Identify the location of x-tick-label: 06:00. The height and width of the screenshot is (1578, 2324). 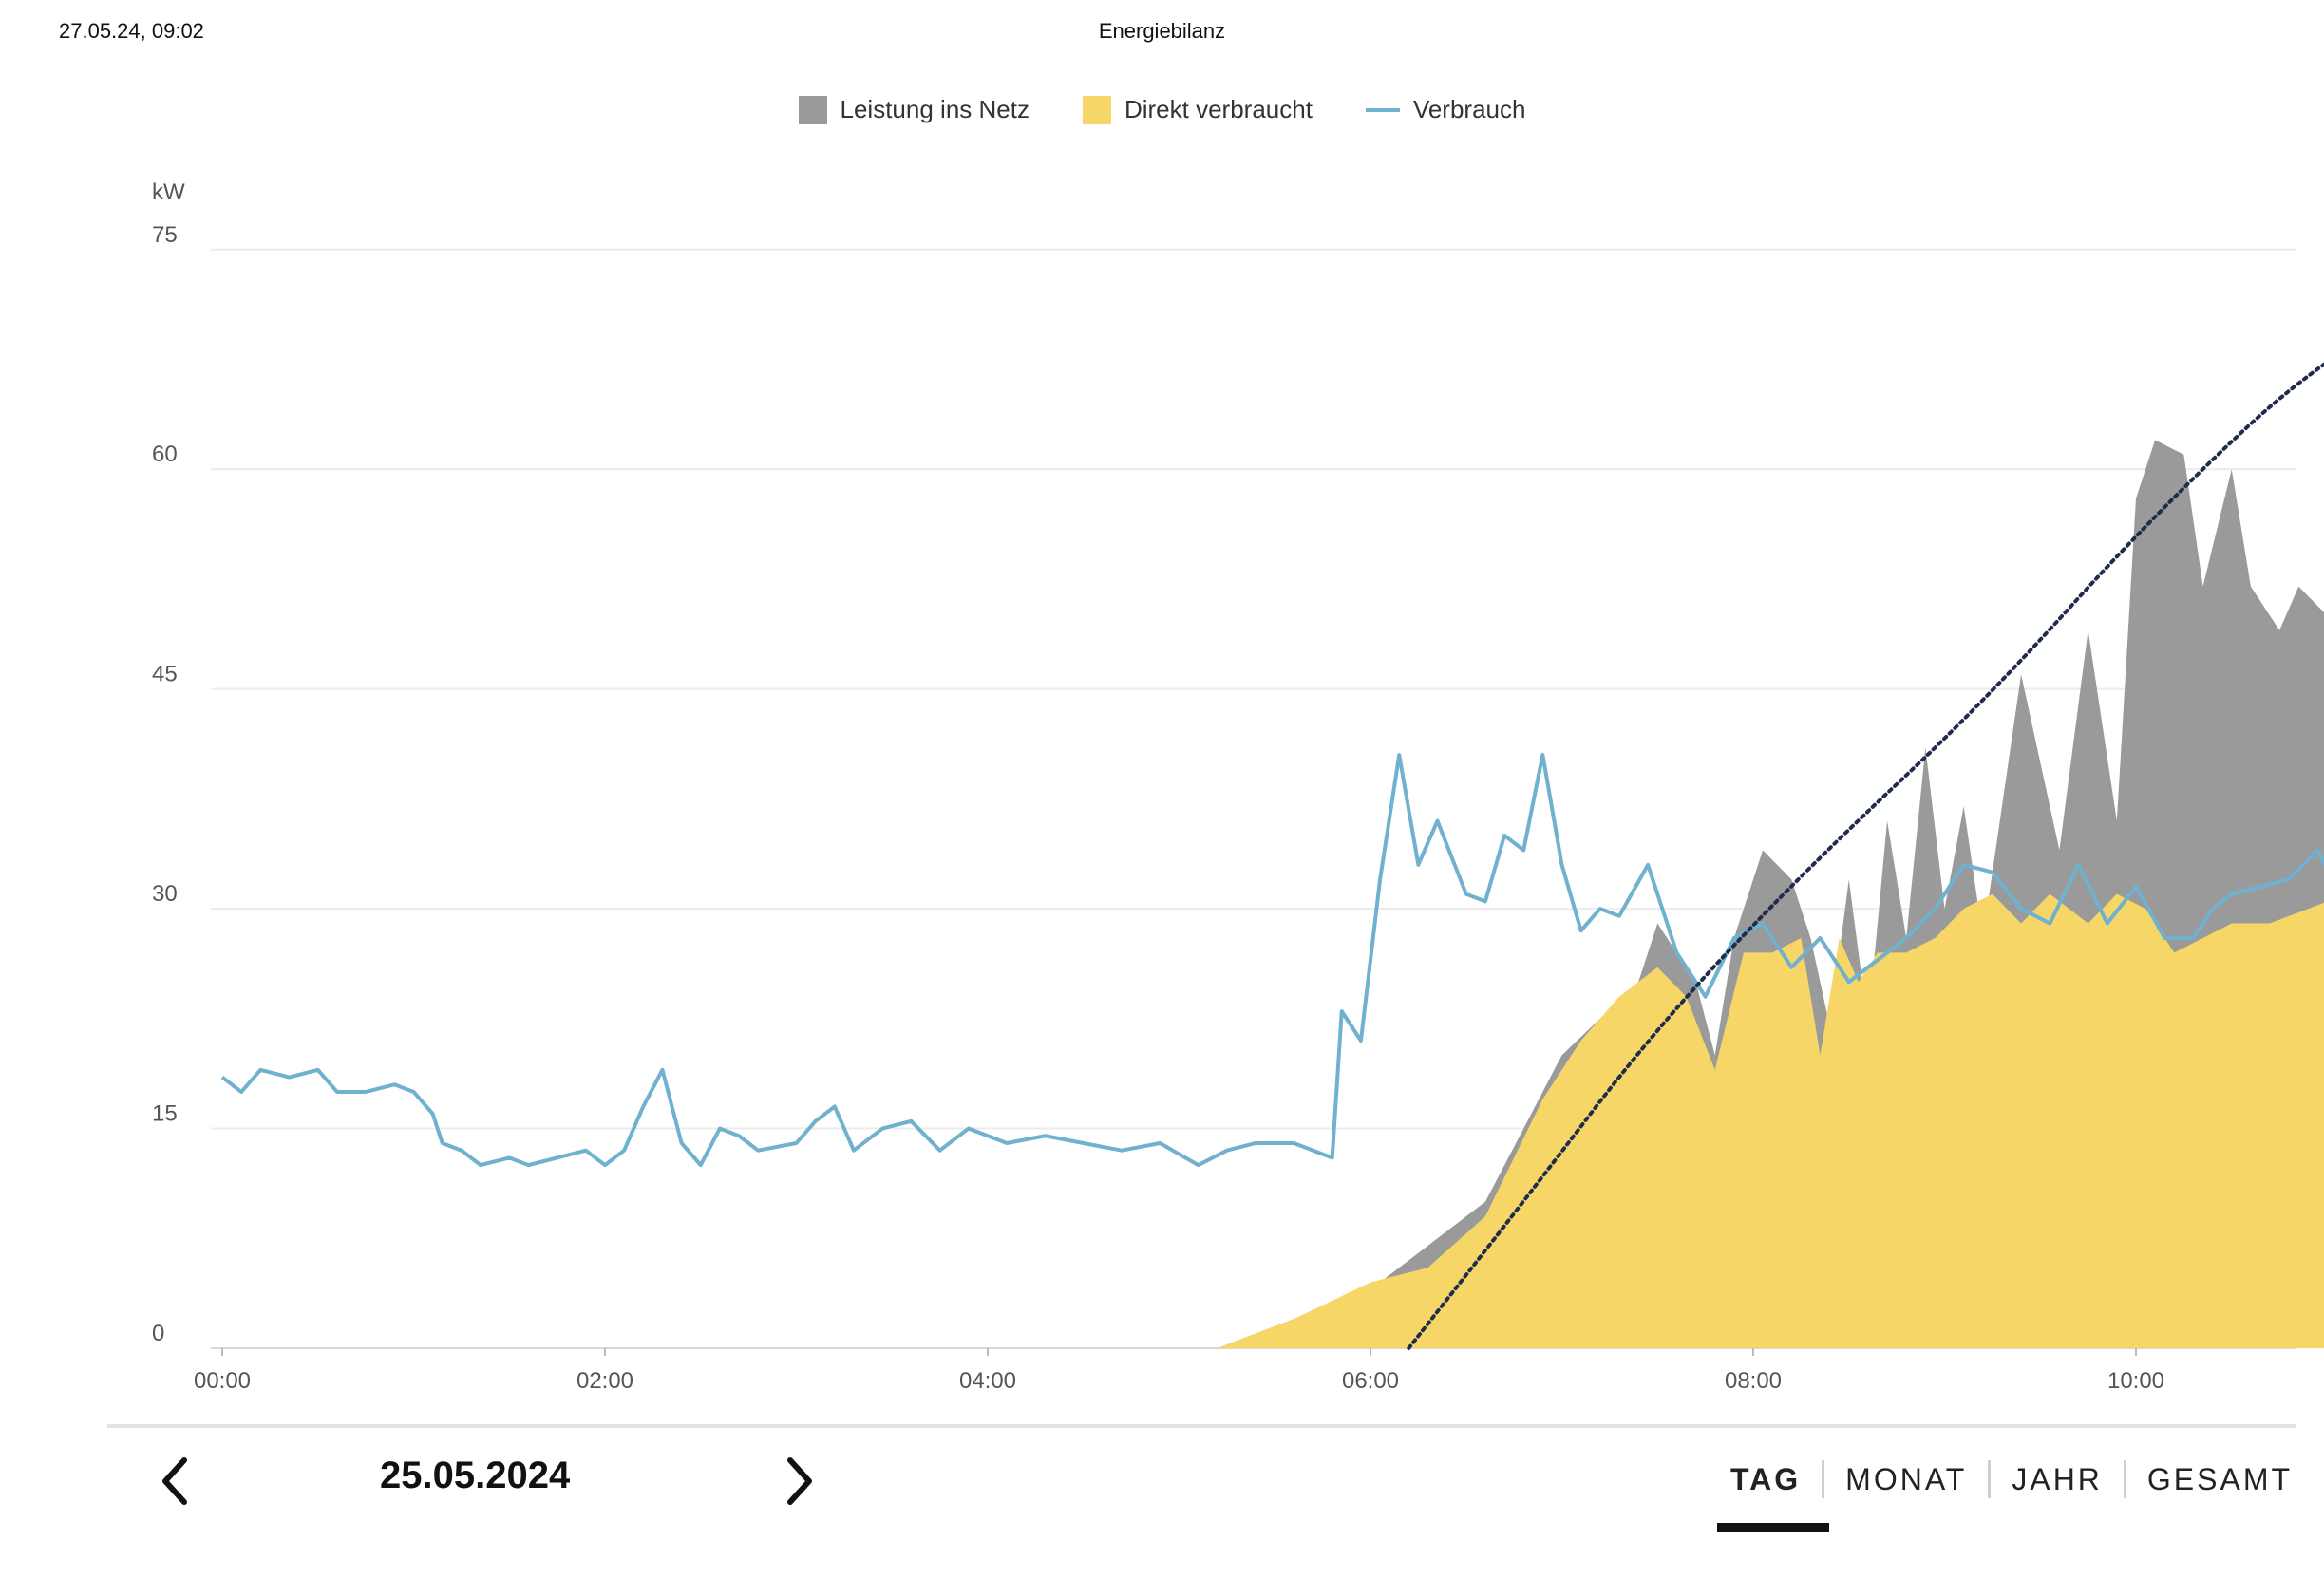
(1370, 1381).